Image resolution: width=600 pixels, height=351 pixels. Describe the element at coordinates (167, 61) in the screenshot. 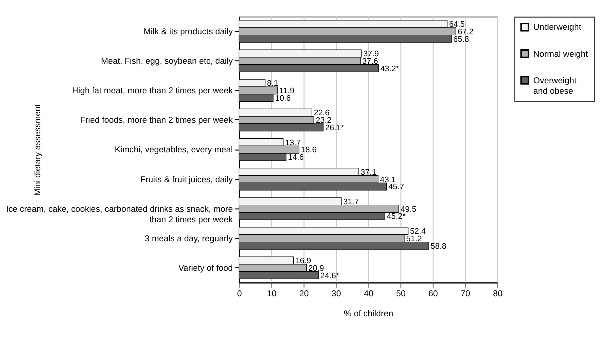

I see `y-tick-label: Meat. Fish, egg, soybean etc, daily` at that location.